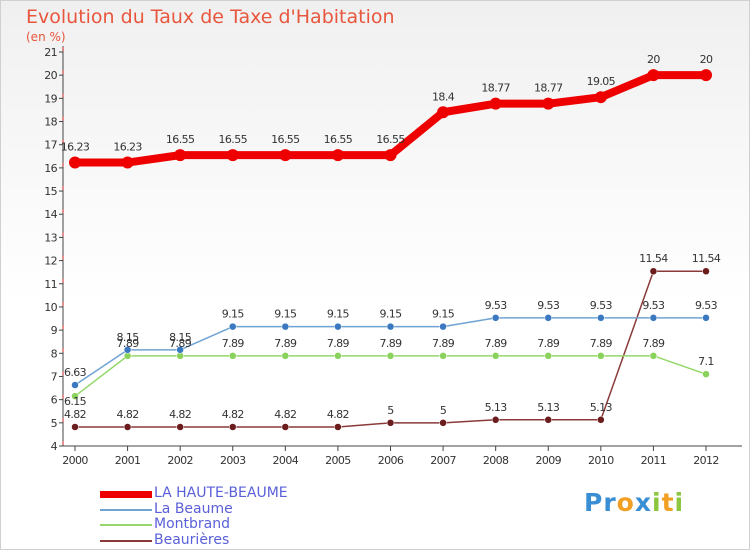 The width and height of the screenshot is (750, 550). What do you see at coordinates (46, 37) in the screenshot?
I see `chart-subtitle: (en %)` at bounding box center [46, 37].